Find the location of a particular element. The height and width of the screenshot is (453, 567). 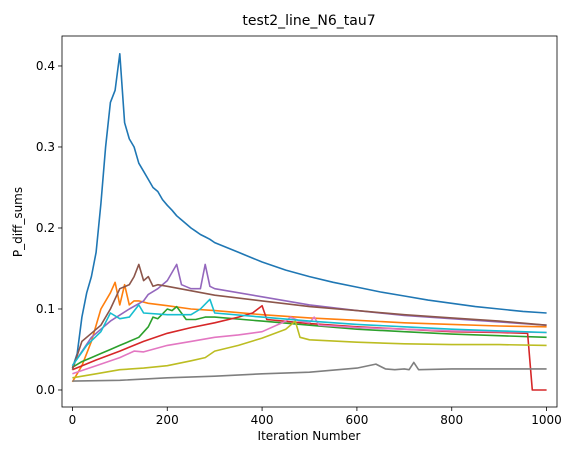

y-tick-label: 0.3 is located at coordinates (45, 147).